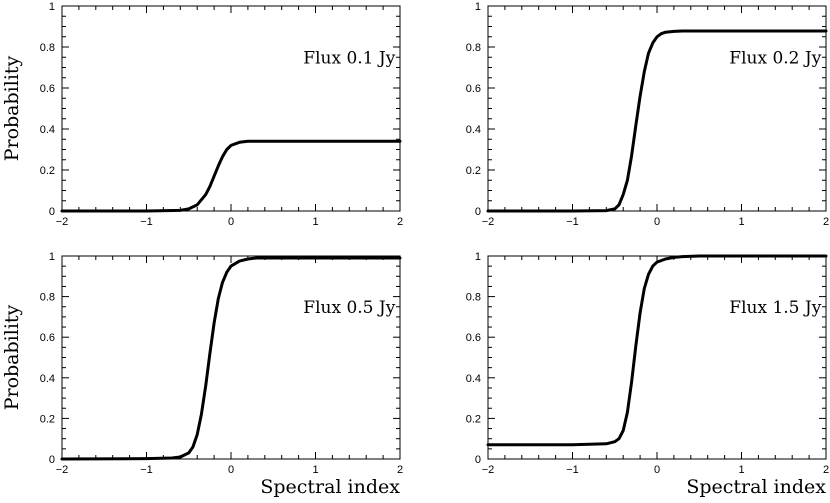 This screenshot has width=830, height=503. I want to click on panel-4-x-axis-title: Spectral index, so click(756, 487).